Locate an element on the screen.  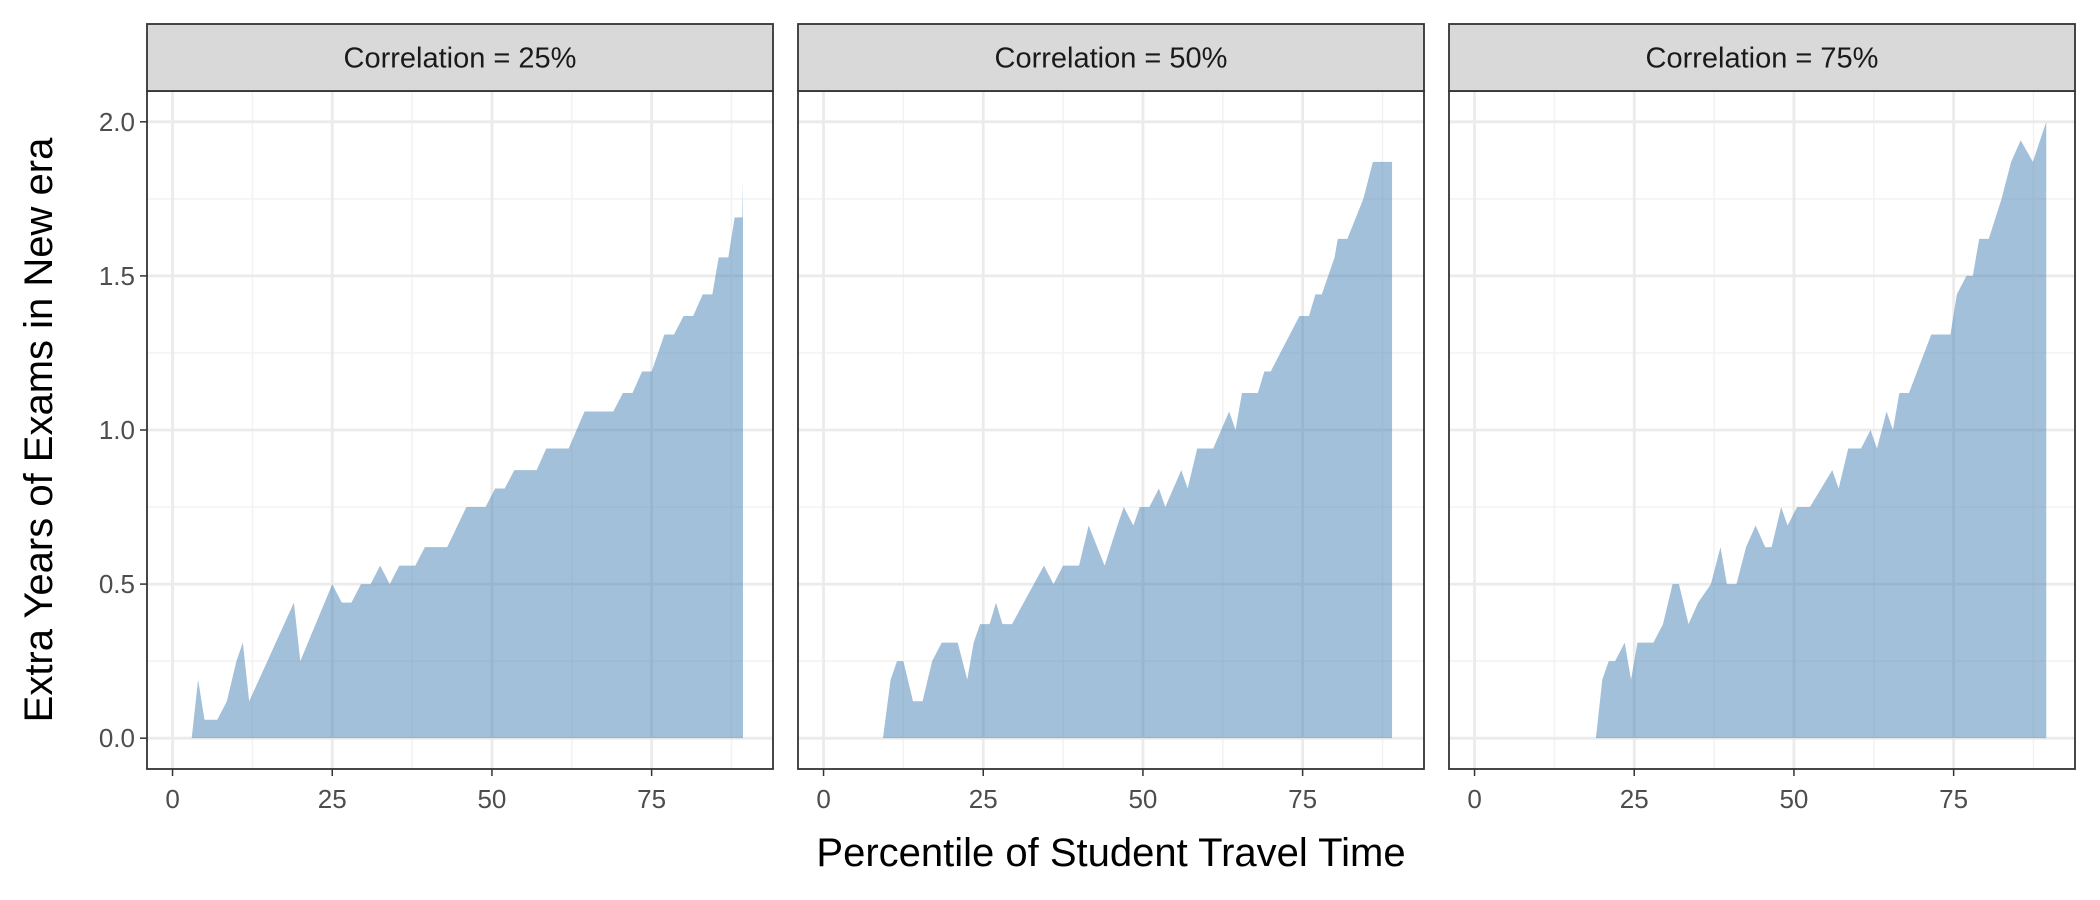
strip-label: Correlation = 75% is located at coordinates (1762, 59).